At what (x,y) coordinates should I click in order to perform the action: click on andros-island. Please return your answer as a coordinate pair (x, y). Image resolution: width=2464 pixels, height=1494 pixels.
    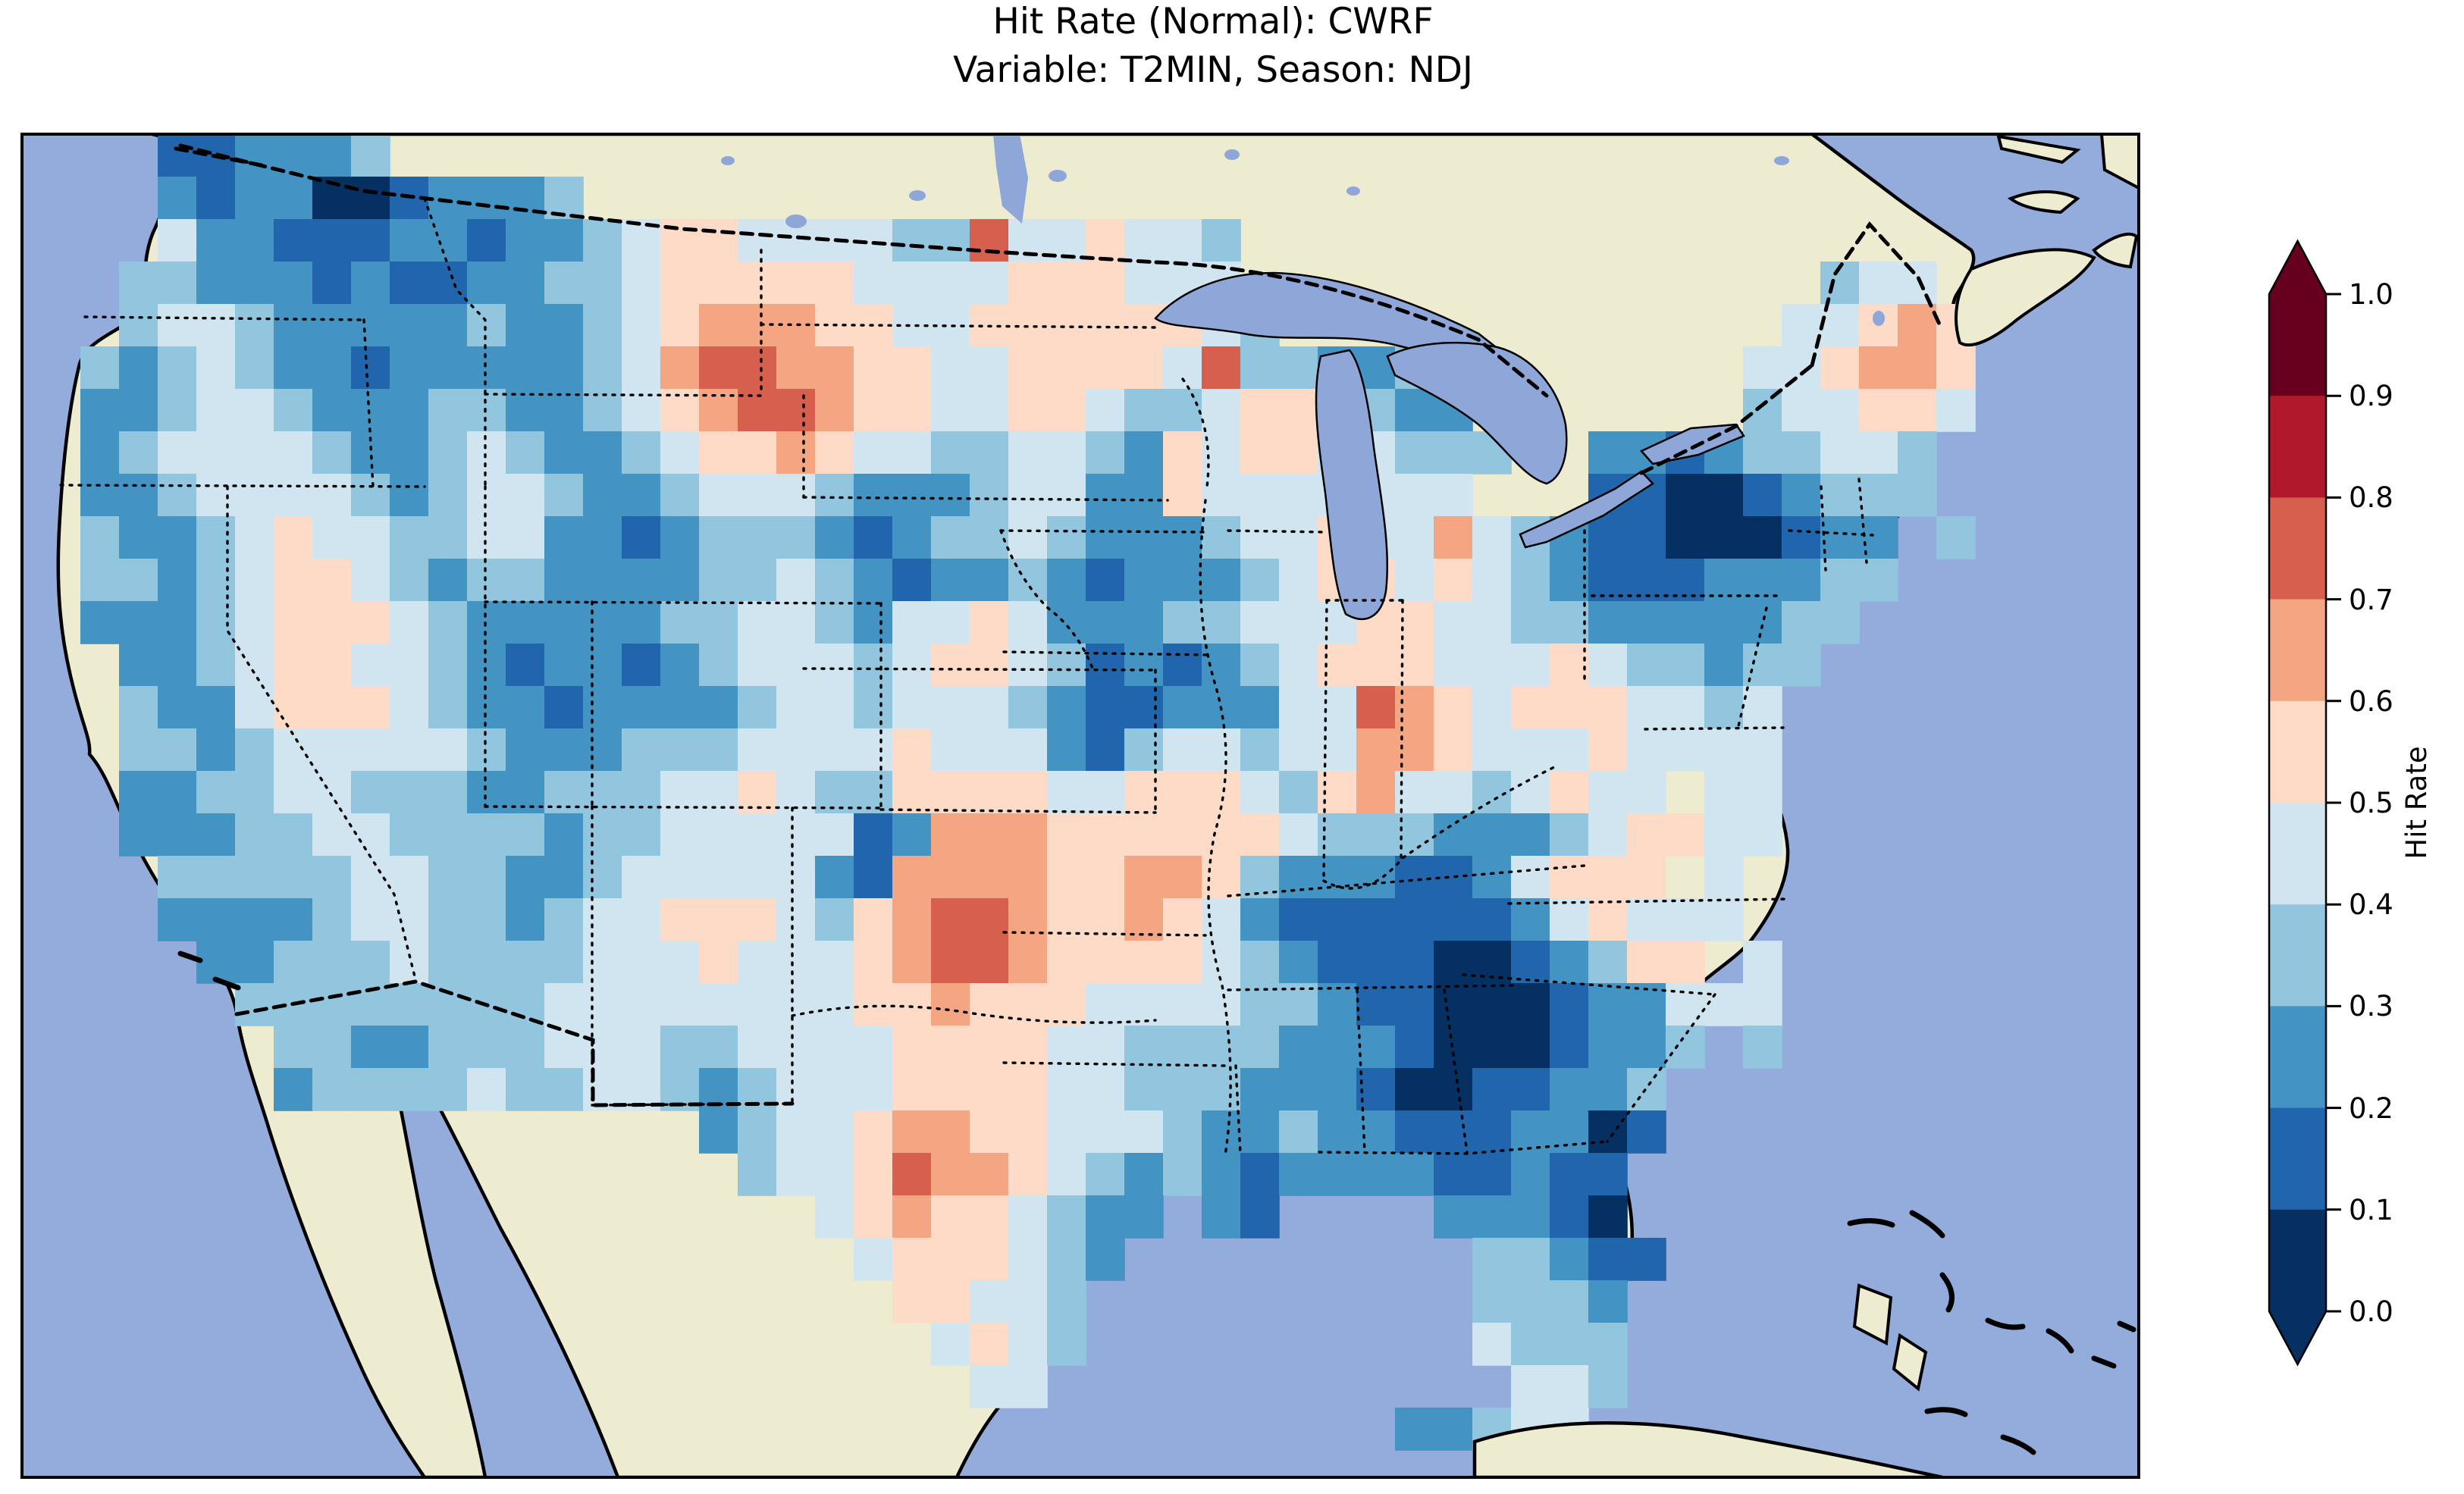
    Looking at the image, I should click on (1873, 1314).